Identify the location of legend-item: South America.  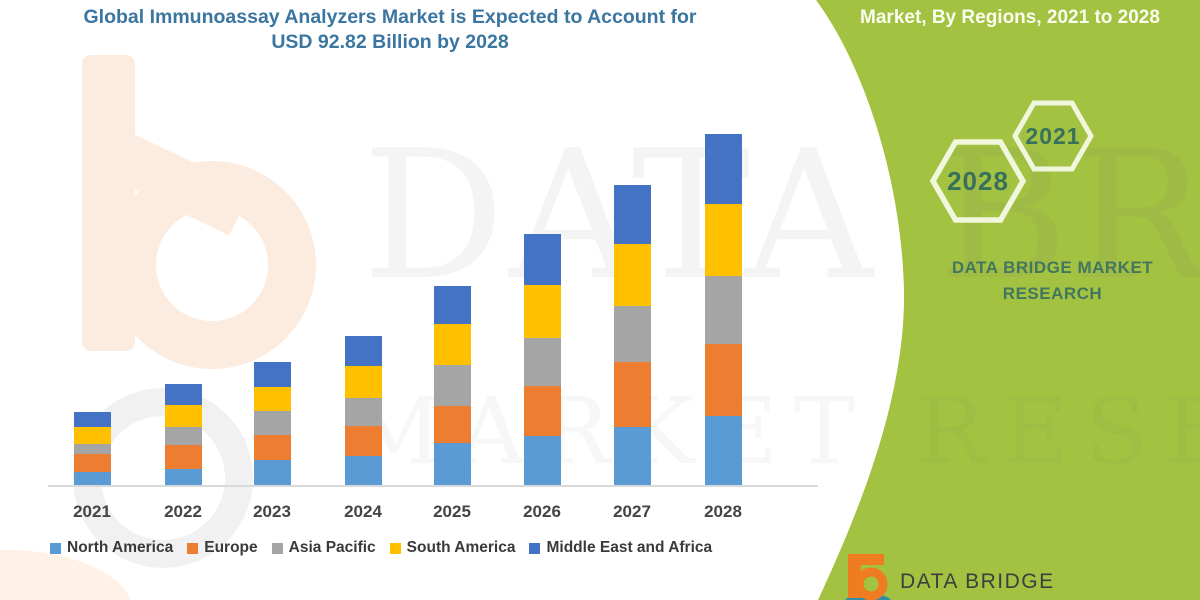
(452, 548).